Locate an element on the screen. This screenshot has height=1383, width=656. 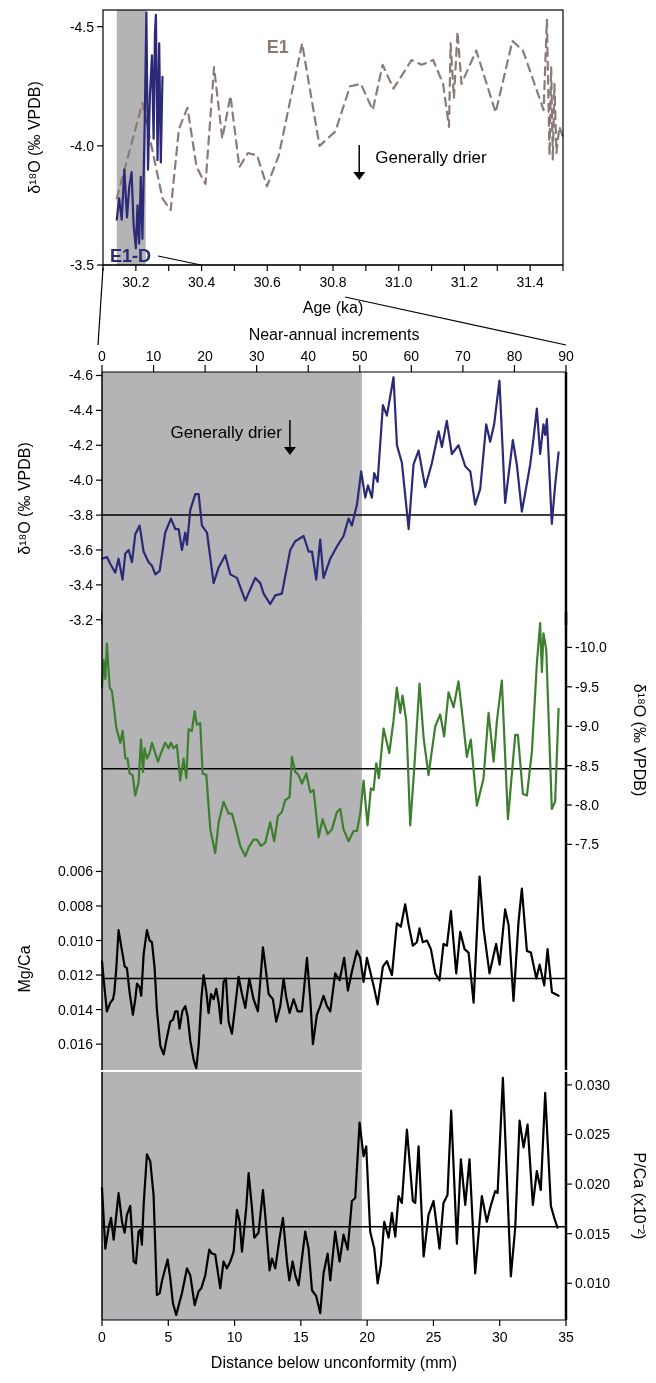
x-tick-label: 31.0 is located at coordinates (399, 282).